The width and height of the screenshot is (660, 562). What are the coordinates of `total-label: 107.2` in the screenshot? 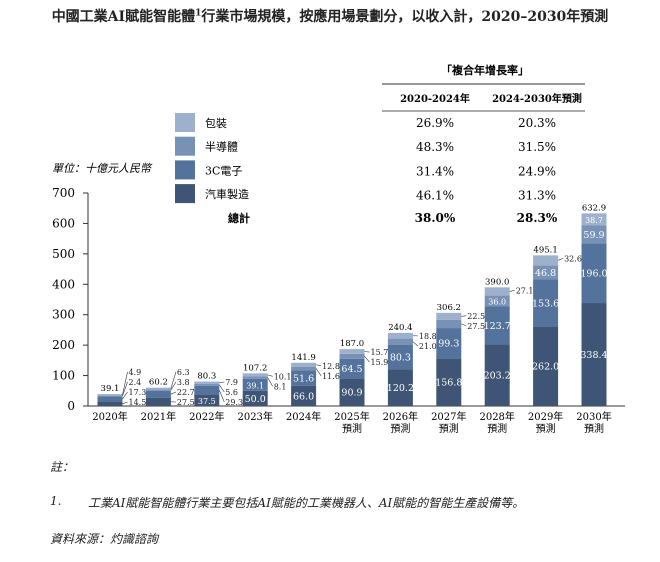 It's located at (255, 368).